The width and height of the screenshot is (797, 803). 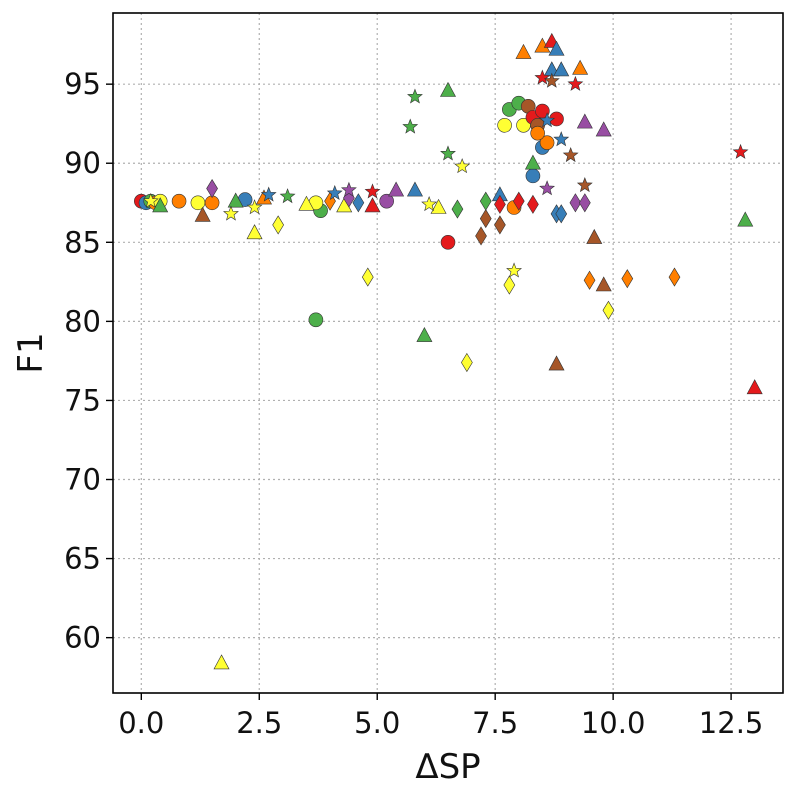 What do you see at coordinates (731, 723) in the screenshot?
I see `x-tick-label: 12.5` at bounding box center [731, 723].